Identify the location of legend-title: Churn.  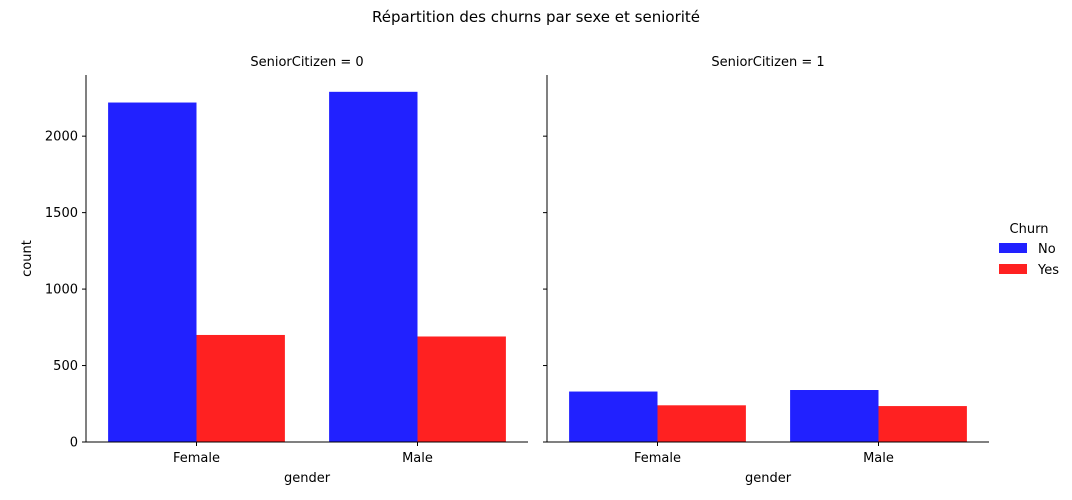
(1029, 229).